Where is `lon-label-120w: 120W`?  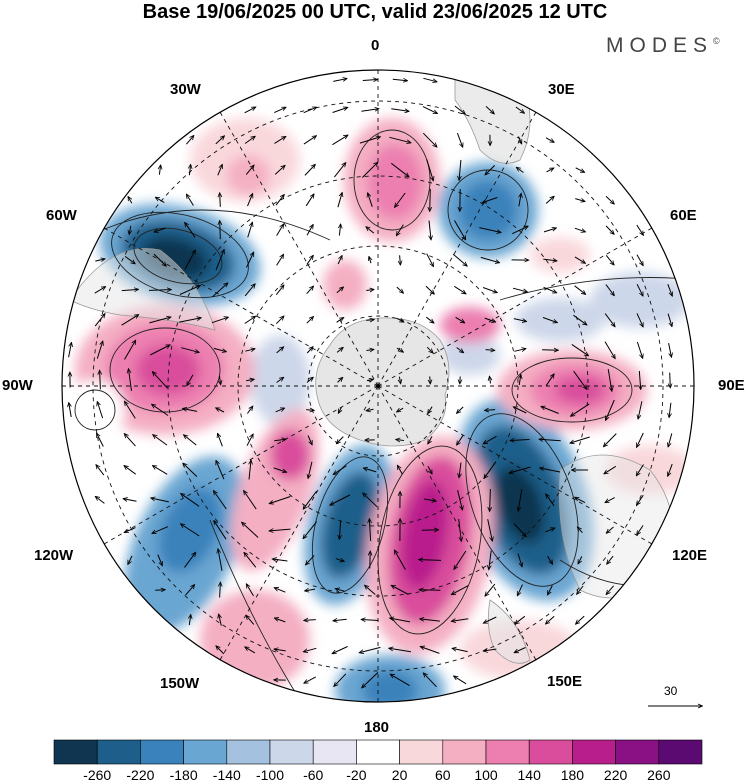 lon-label-120w: 120W is located at coordinates (54, 555).